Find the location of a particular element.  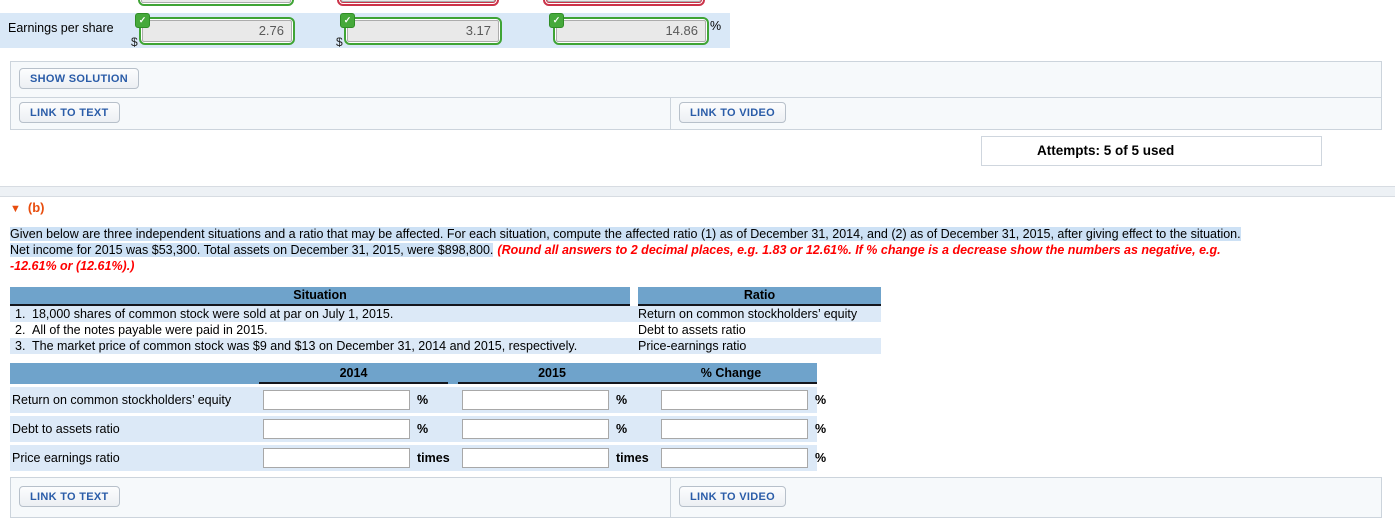

part-b-header: ▼ (b) is located at coordinates (27, 207).